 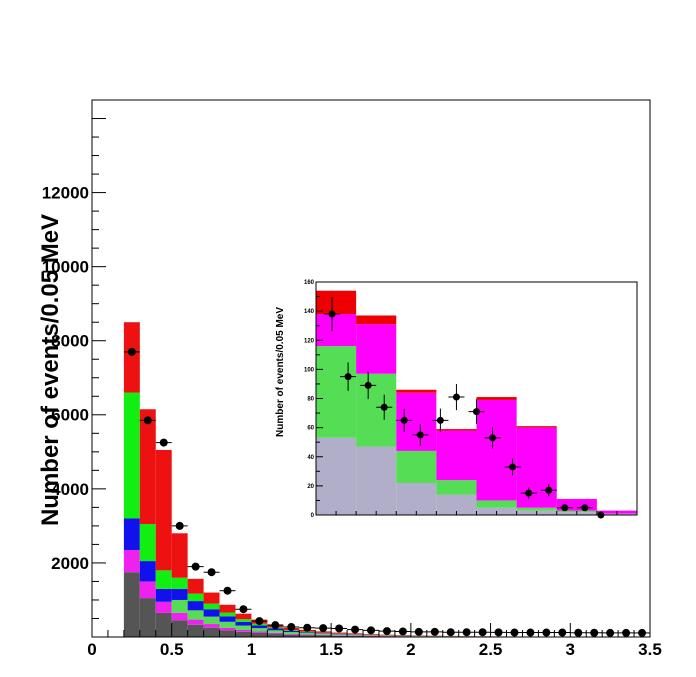 What do you see at coordinates (50, 370) in the screenshot?
I see `main-y-axis-label: Number of events/0.05 MeV` at bounding box center [50, 370].